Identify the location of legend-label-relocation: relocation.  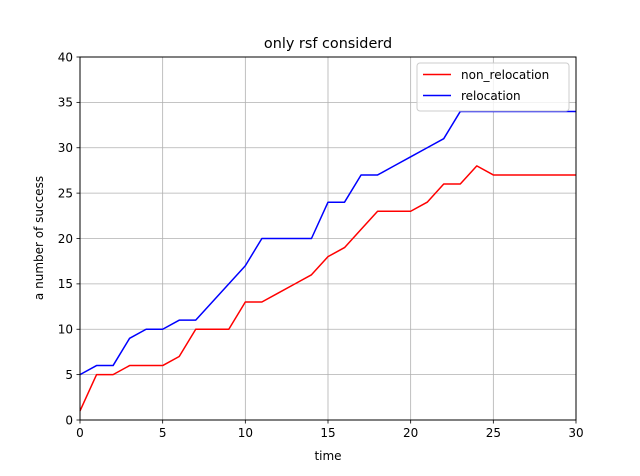
(491, 96).